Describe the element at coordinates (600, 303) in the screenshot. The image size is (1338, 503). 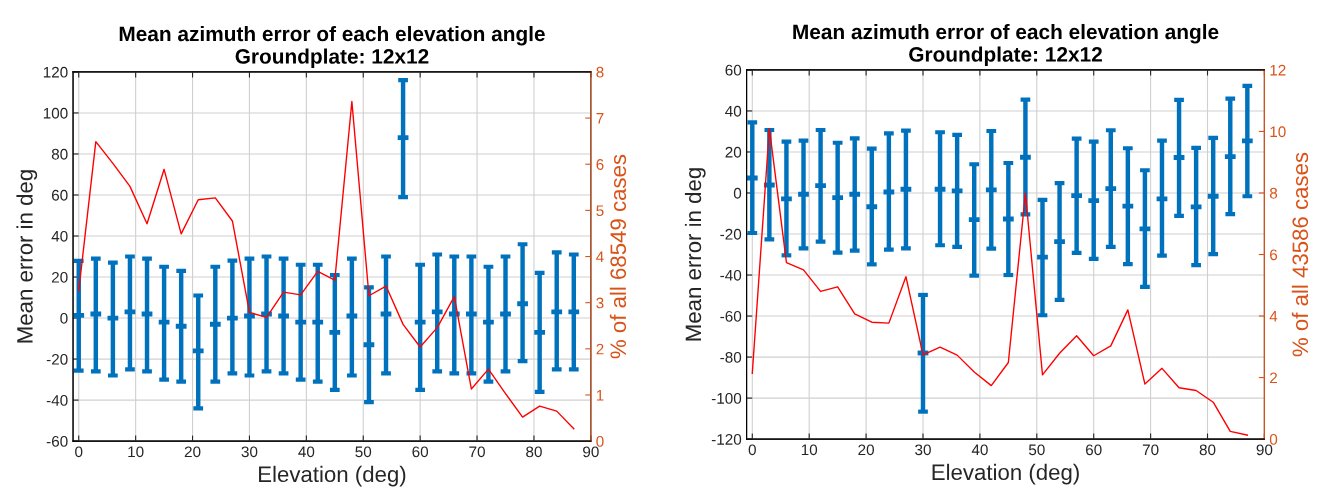
I see `y2-tick-label: 3` at that location.